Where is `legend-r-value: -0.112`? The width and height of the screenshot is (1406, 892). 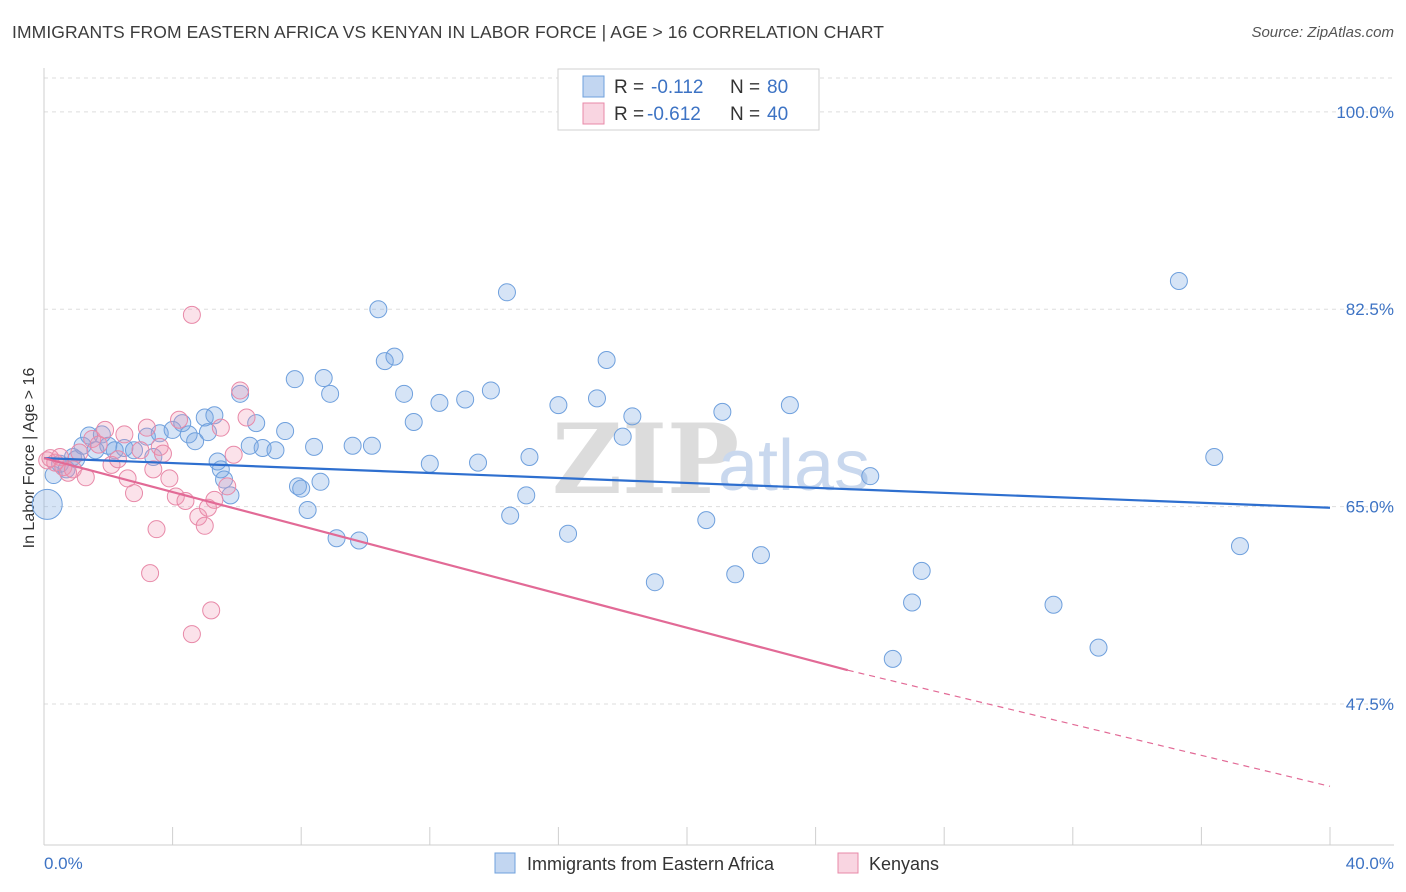
legend-r-value: -0.112 is located at coordinates (677, 87).